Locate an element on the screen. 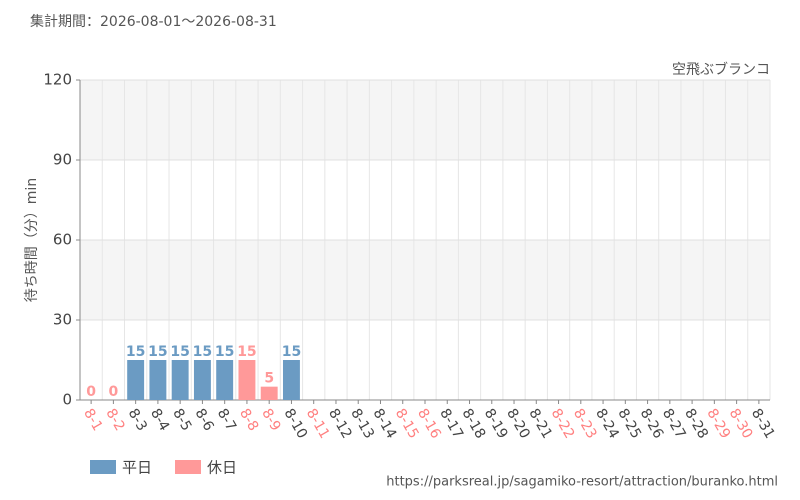 The width and height of the screenshot is (800, 500). x-tick-label: 8-31 is located at coordinates (763, 424).